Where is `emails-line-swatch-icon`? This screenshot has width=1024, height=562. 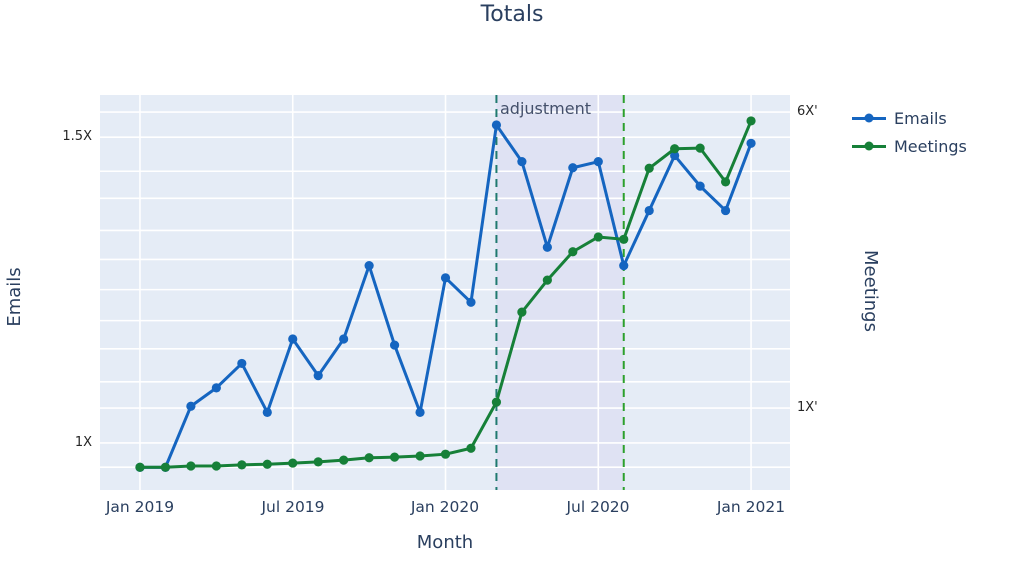 emails-line-swatch-icon is located at coordinates (869, 118).